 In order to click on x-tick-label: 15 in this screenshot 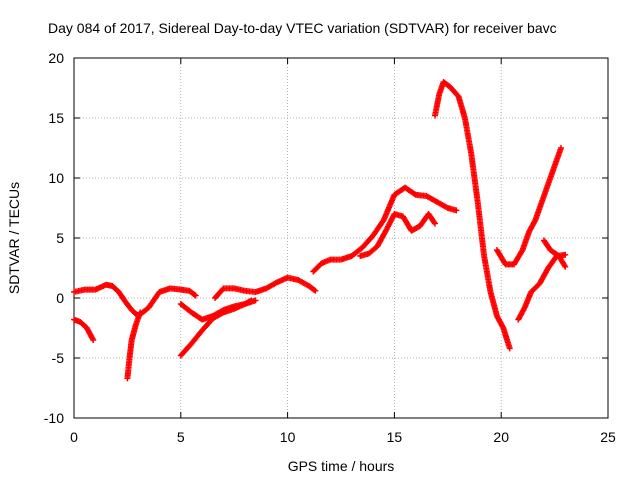, I will do `click(395, 437)`.